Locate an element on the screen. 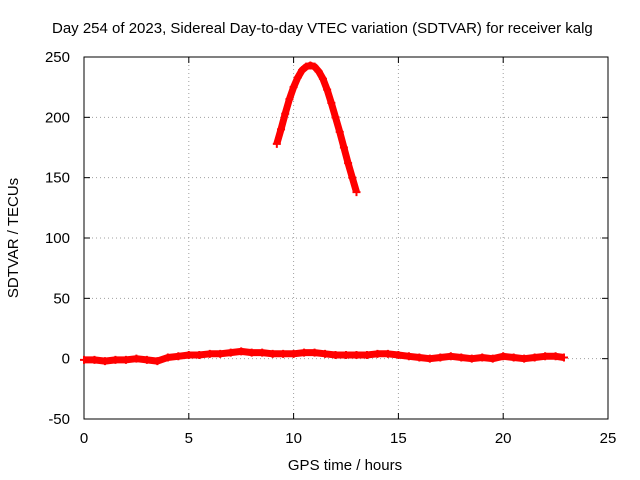 The height and width of the screenshot is (480, 640). x-tick-label: 20 is located at coordinates (503, 438).